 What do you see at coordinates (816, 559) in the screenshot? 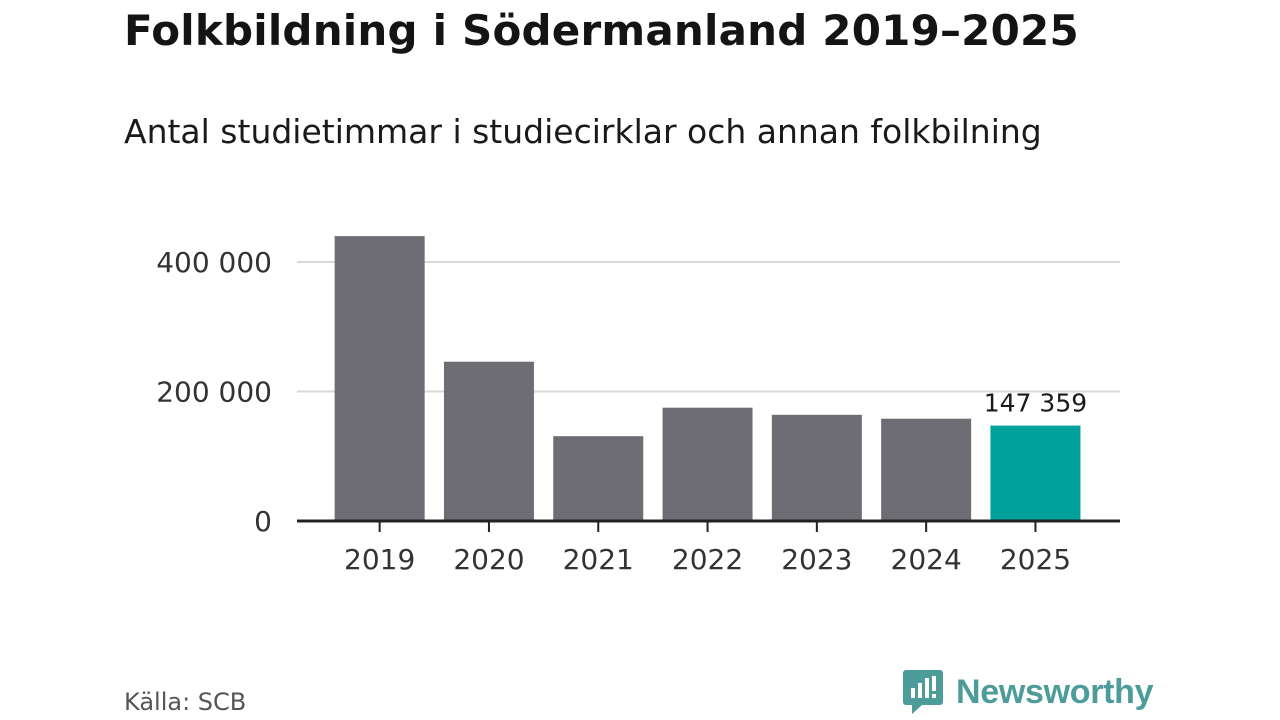
I see `x-tick-label: 2023` at bounding box center [816, 559].